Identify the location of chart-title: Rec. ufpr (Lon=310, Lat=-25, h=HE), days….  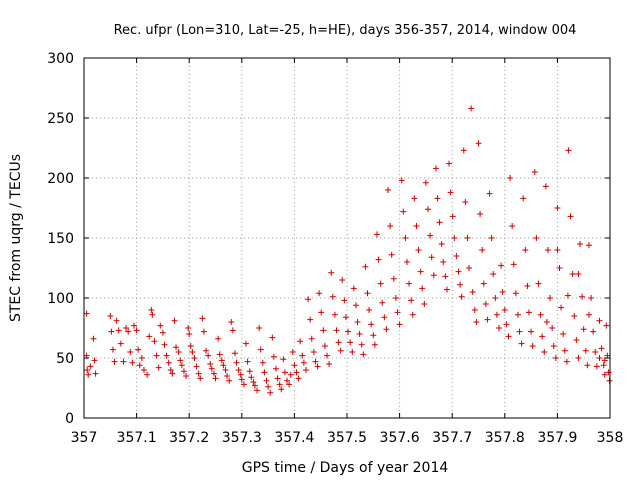
(345, 30).